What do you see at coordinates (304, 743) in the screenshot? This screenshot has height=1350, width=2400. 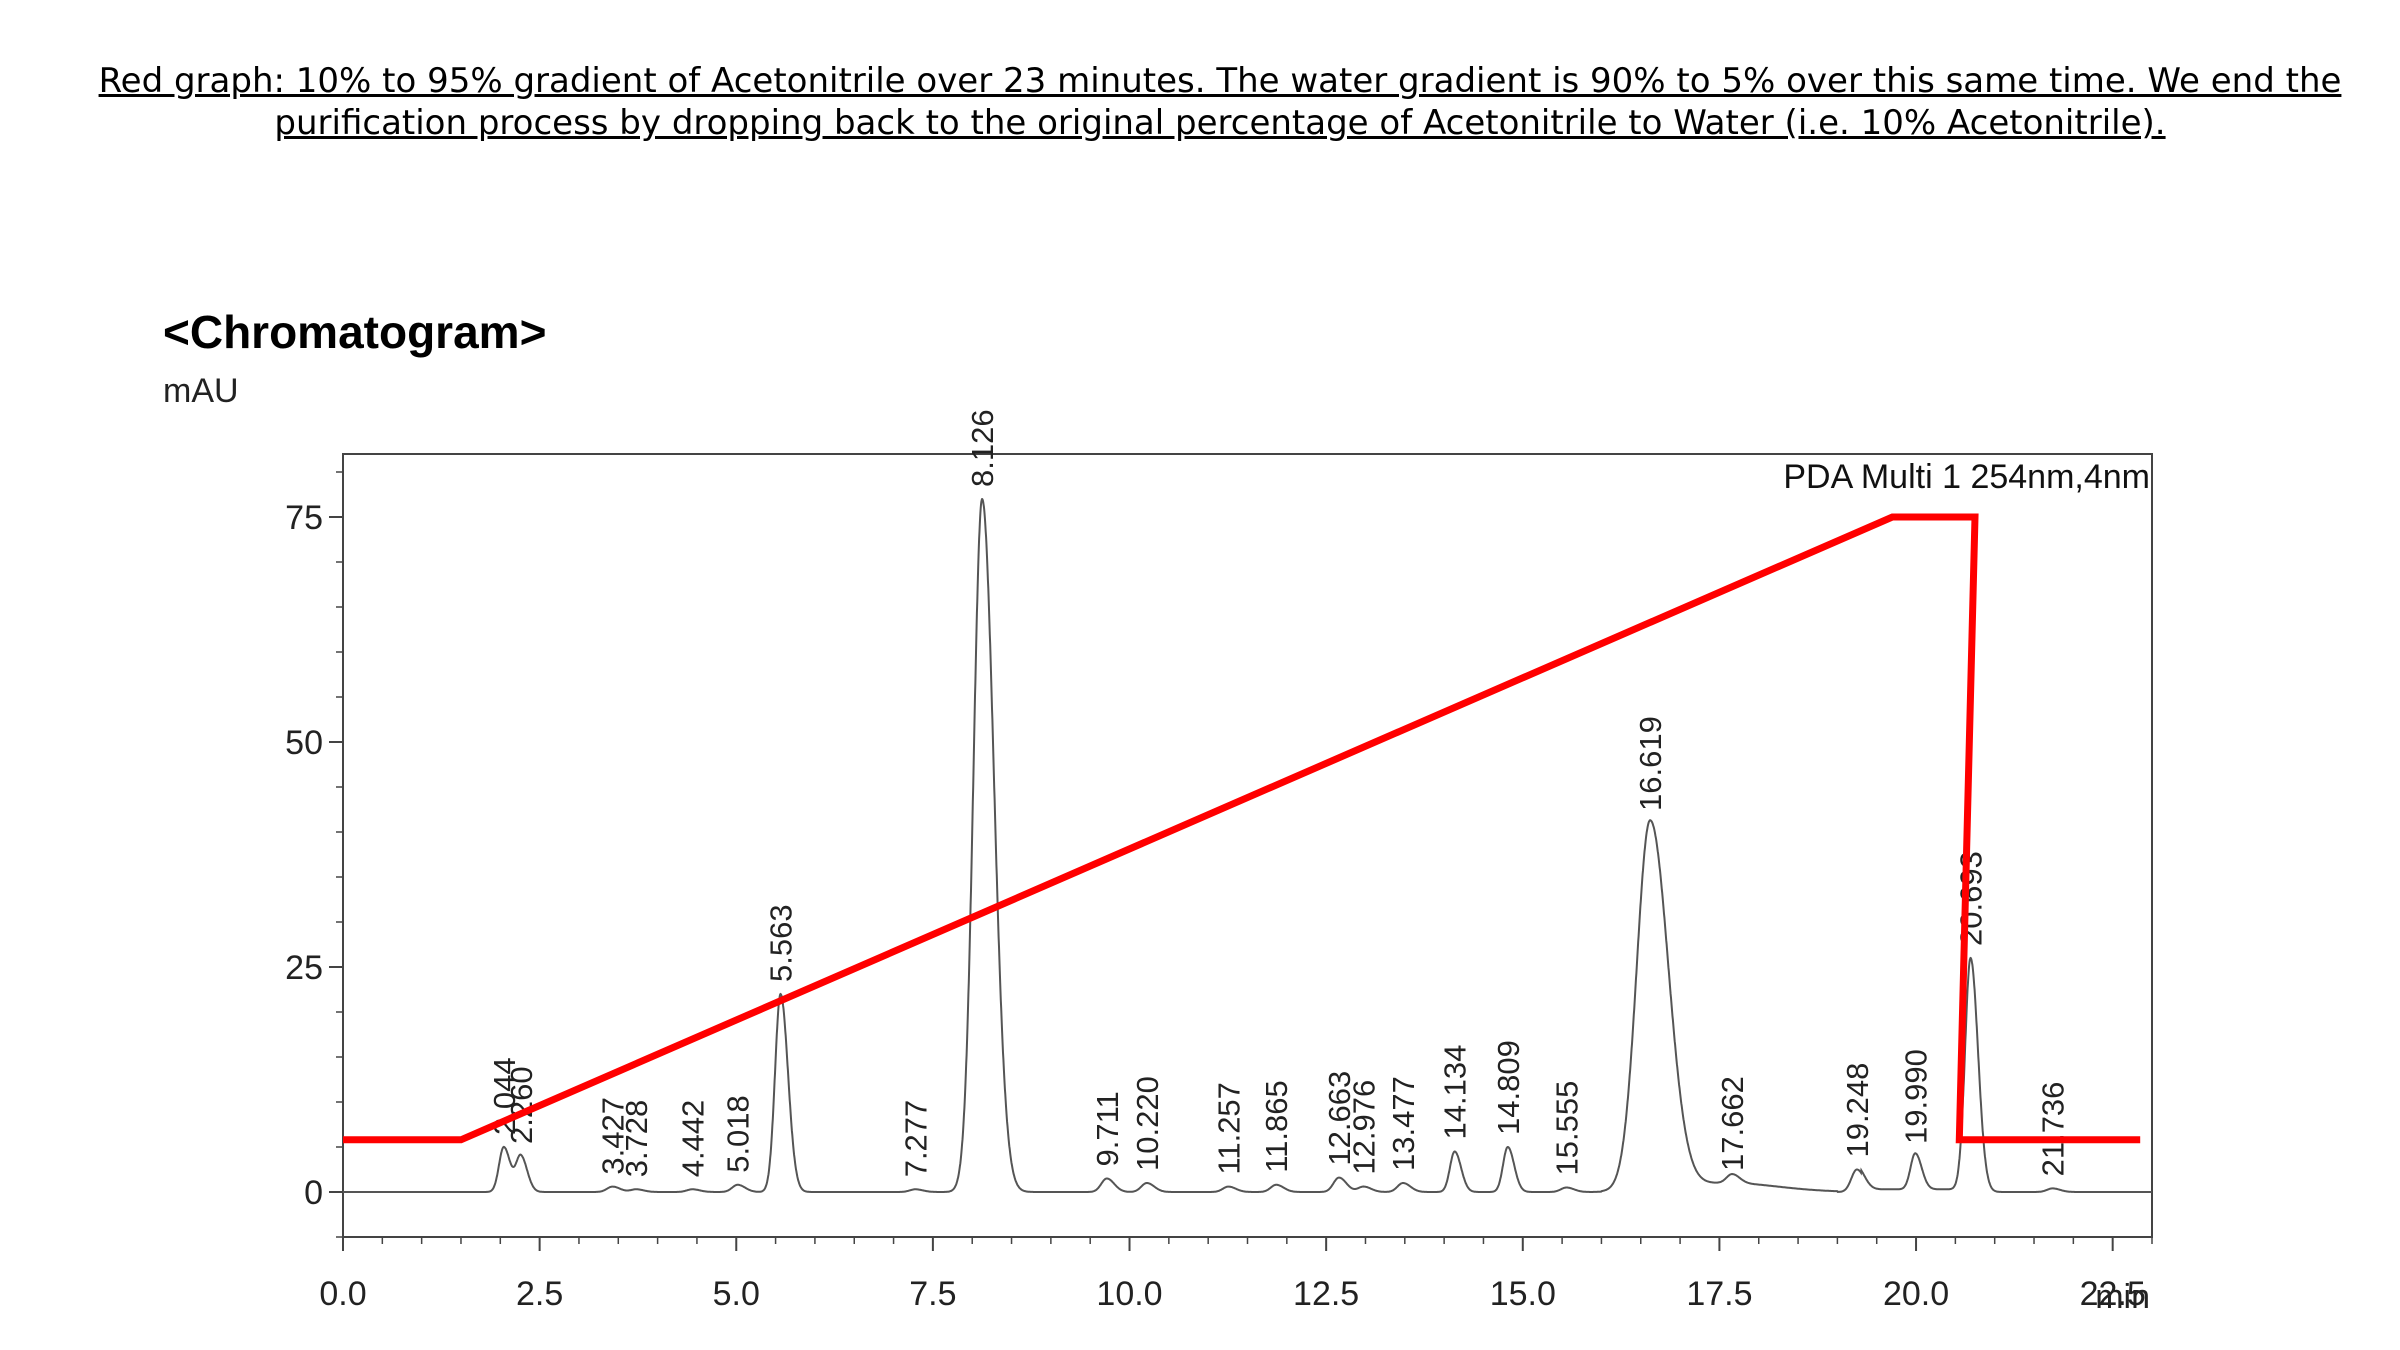 I see `y-tick-label: 50` at bounding box center [304, 743].